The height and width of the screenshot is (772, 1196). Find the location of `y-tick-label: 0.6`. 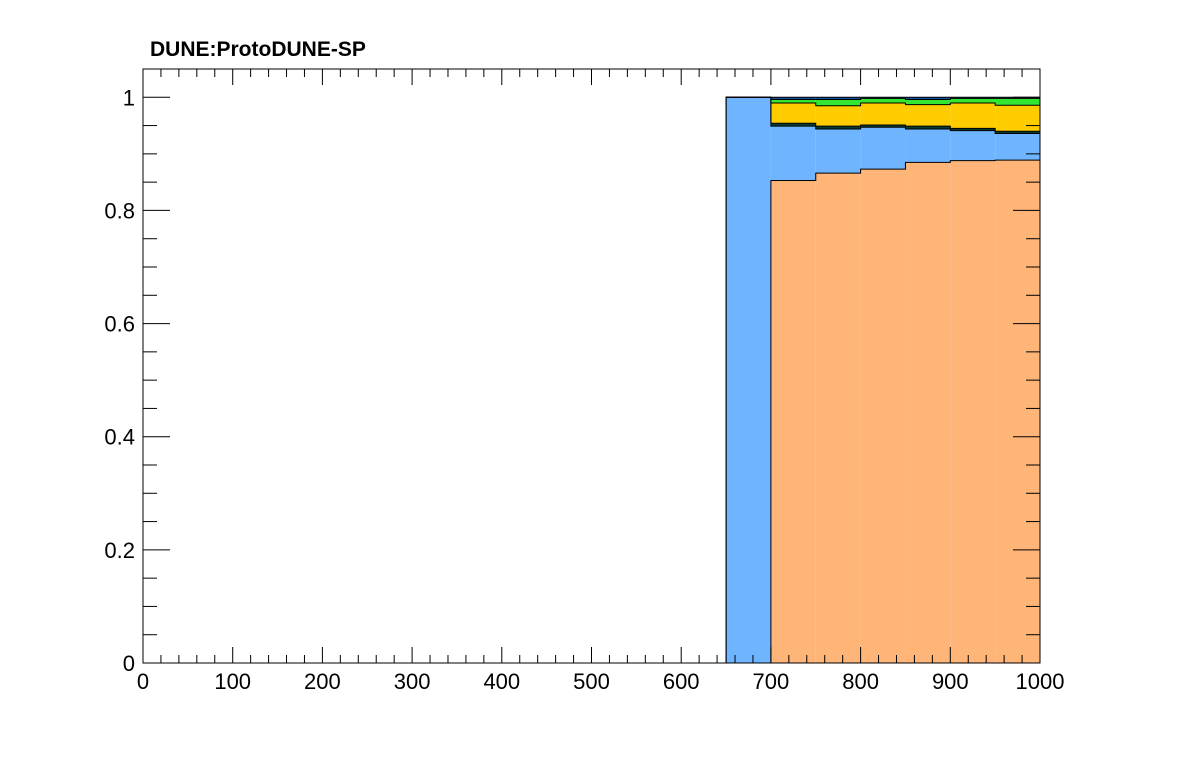

y-tick-label: 0.6 is located at coordinates (119, 324).